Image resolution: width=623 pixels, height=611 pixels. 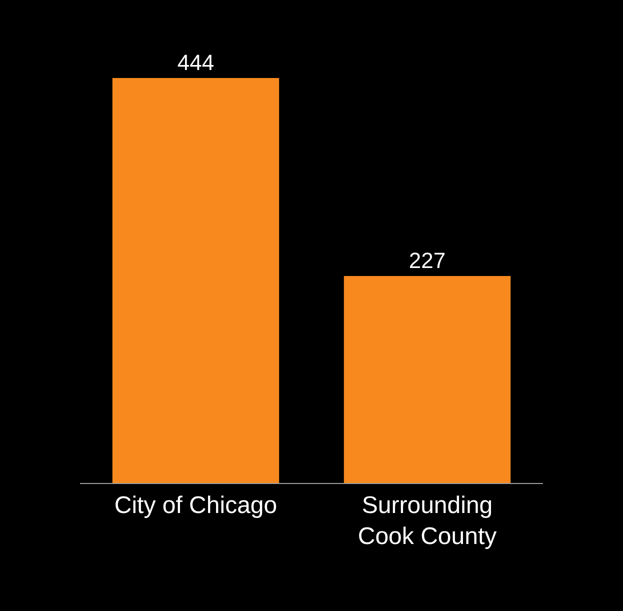 I want to click on x-tick-label: City of Chicago, so click(x=196, y=505).